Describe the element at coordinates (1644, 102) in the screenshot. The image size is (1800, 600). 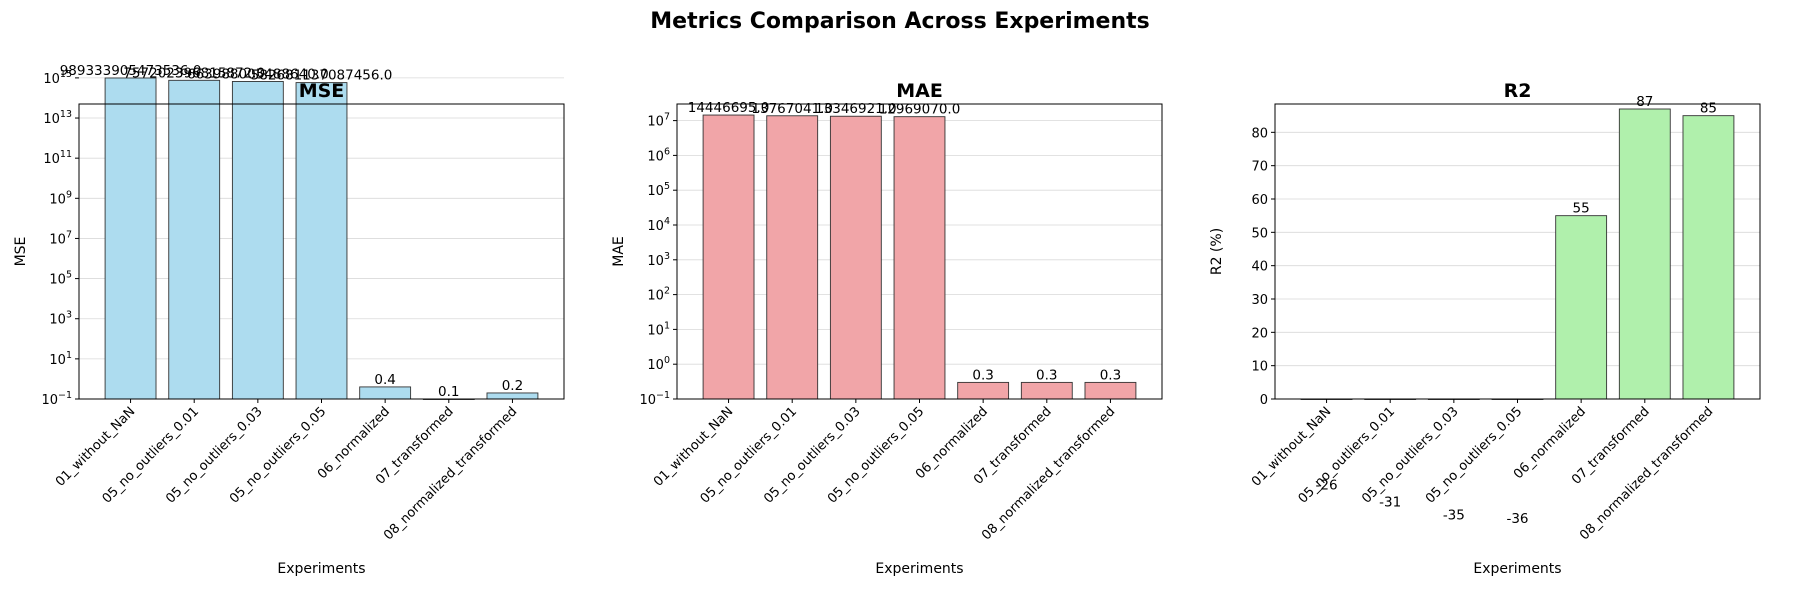
I see `data-label: 87` at that location.